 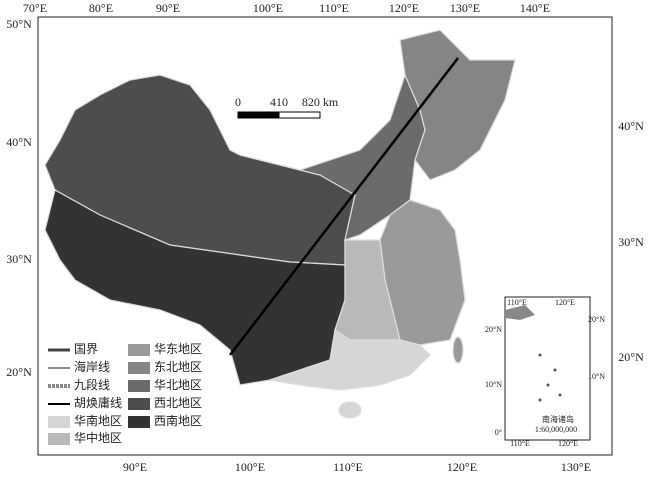 What do you see at coordinates (631, 357) in the screenshot?
I see `tick-label-right: 20°N` at bounding box center [631, 357].